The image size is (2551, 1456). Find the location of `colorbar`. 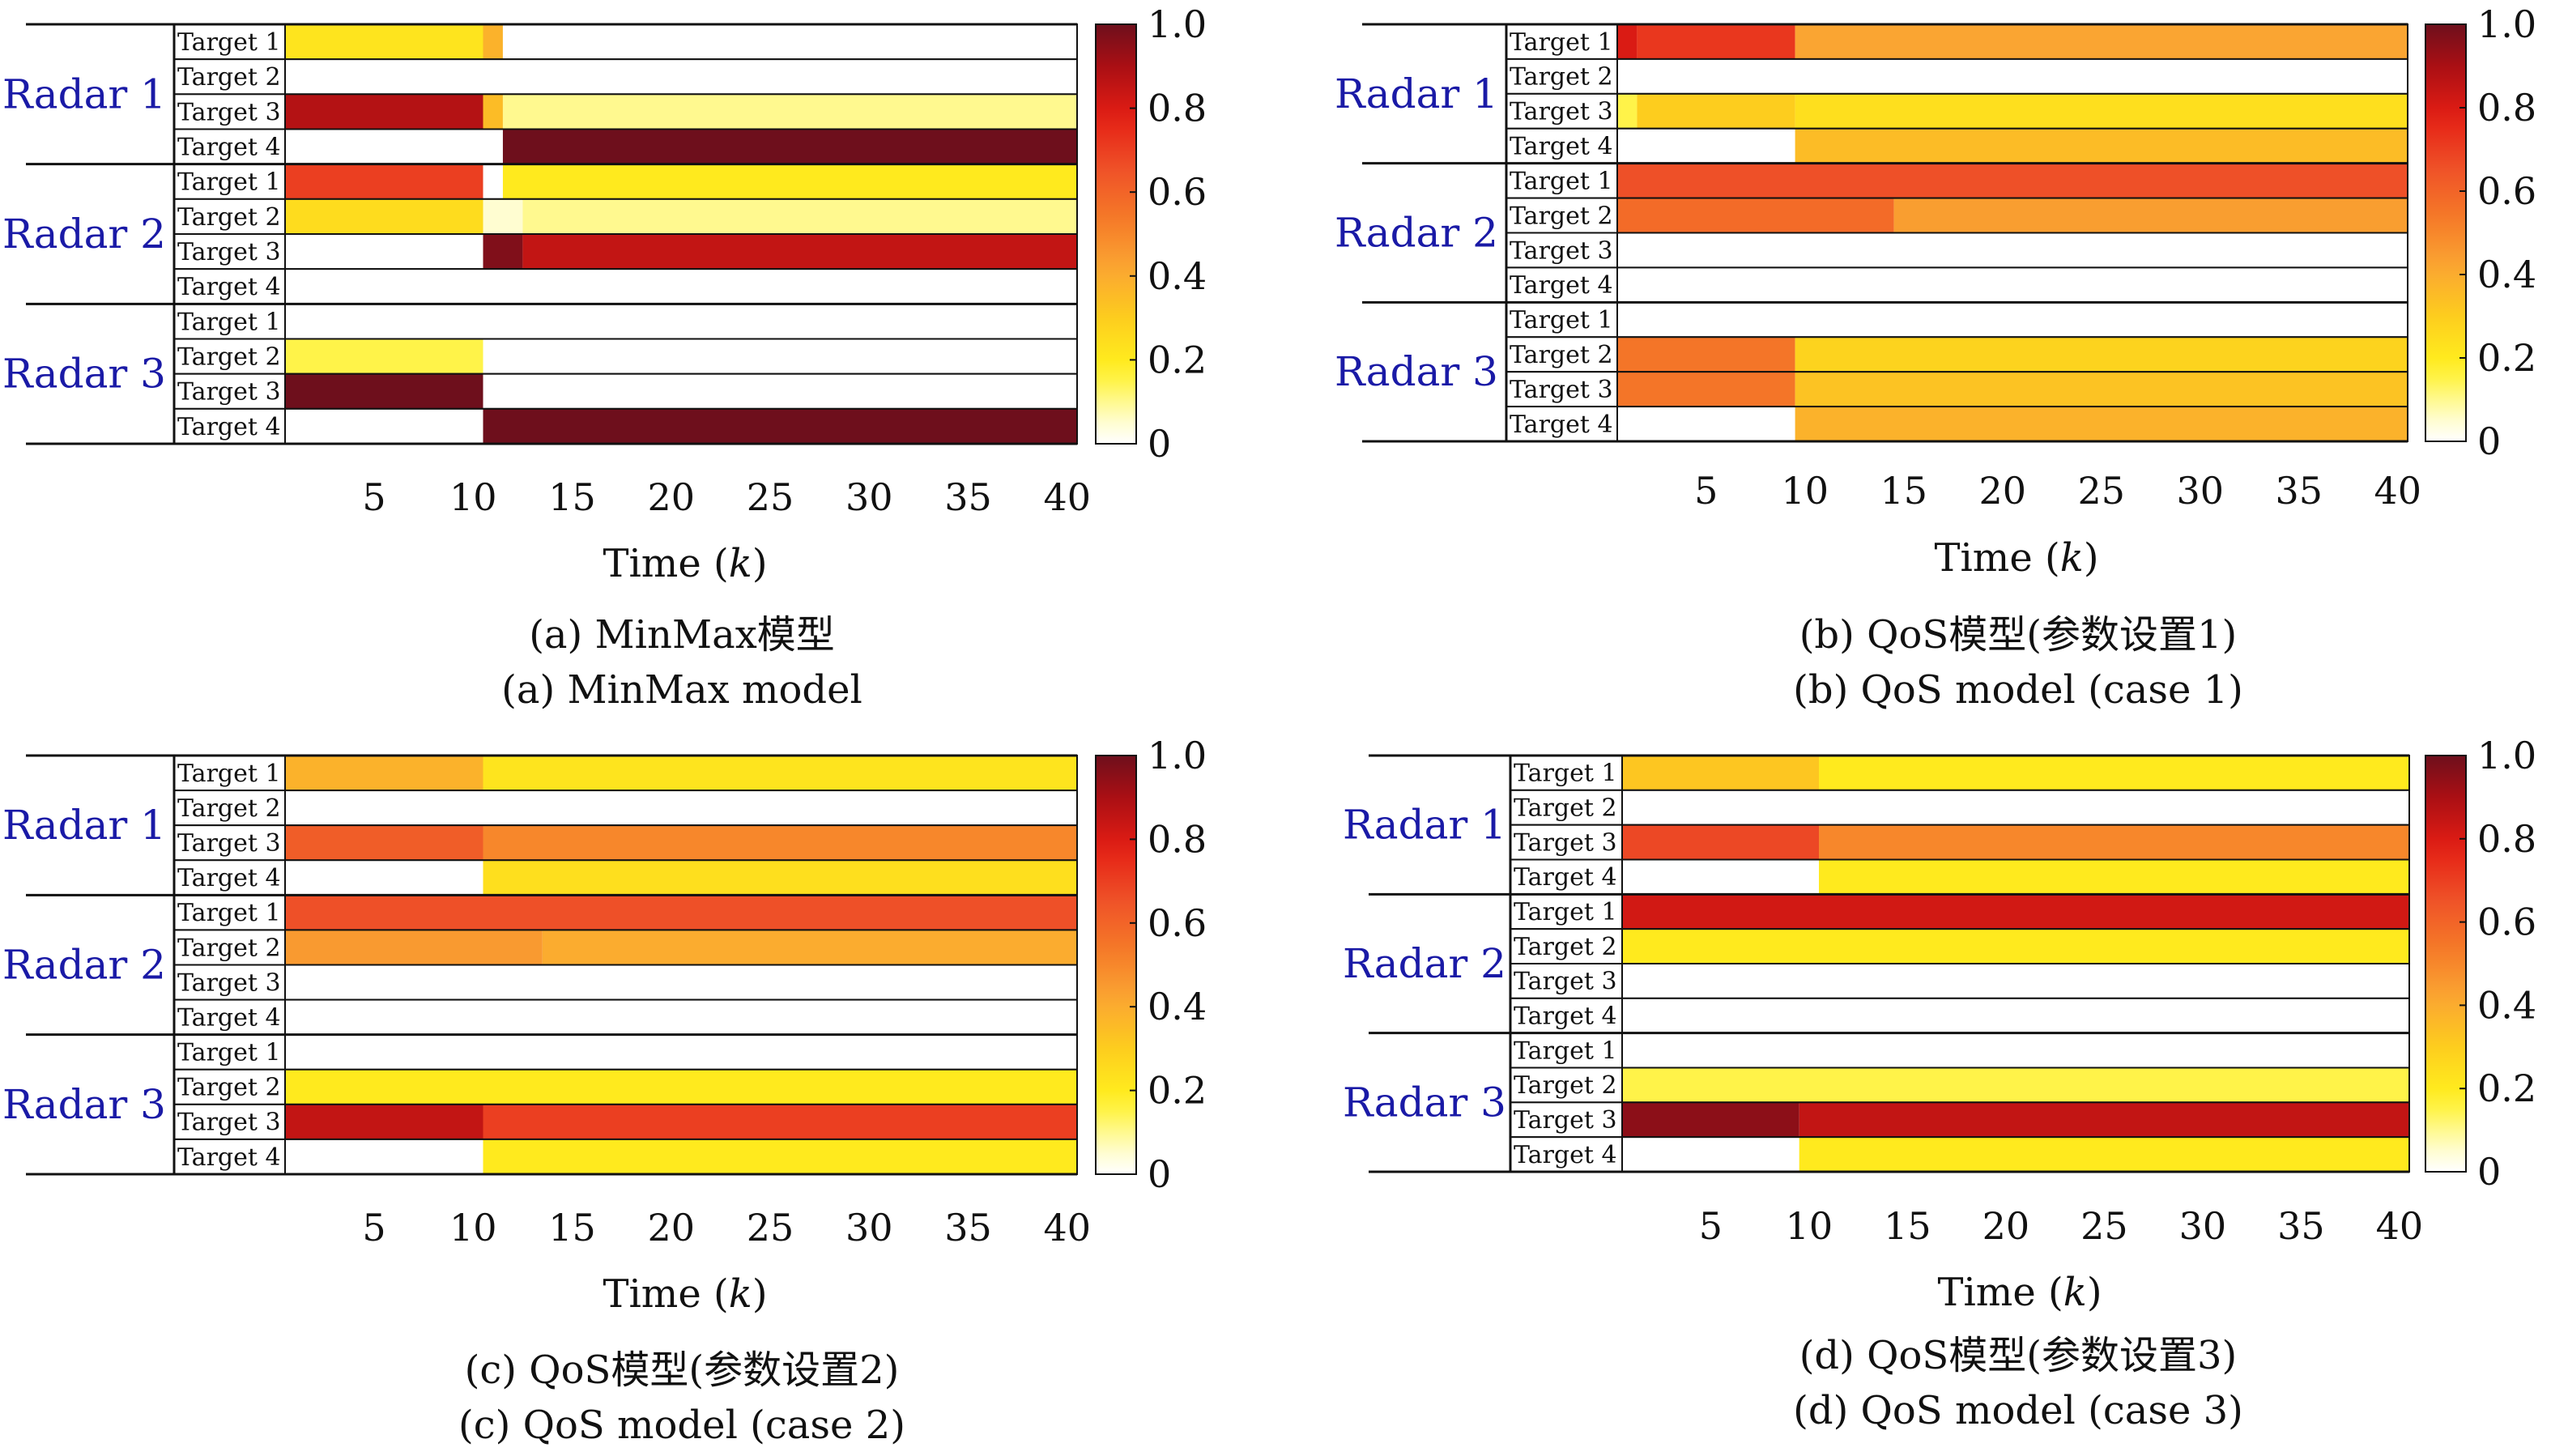

colorbar is located at coordinates (1116, 234).